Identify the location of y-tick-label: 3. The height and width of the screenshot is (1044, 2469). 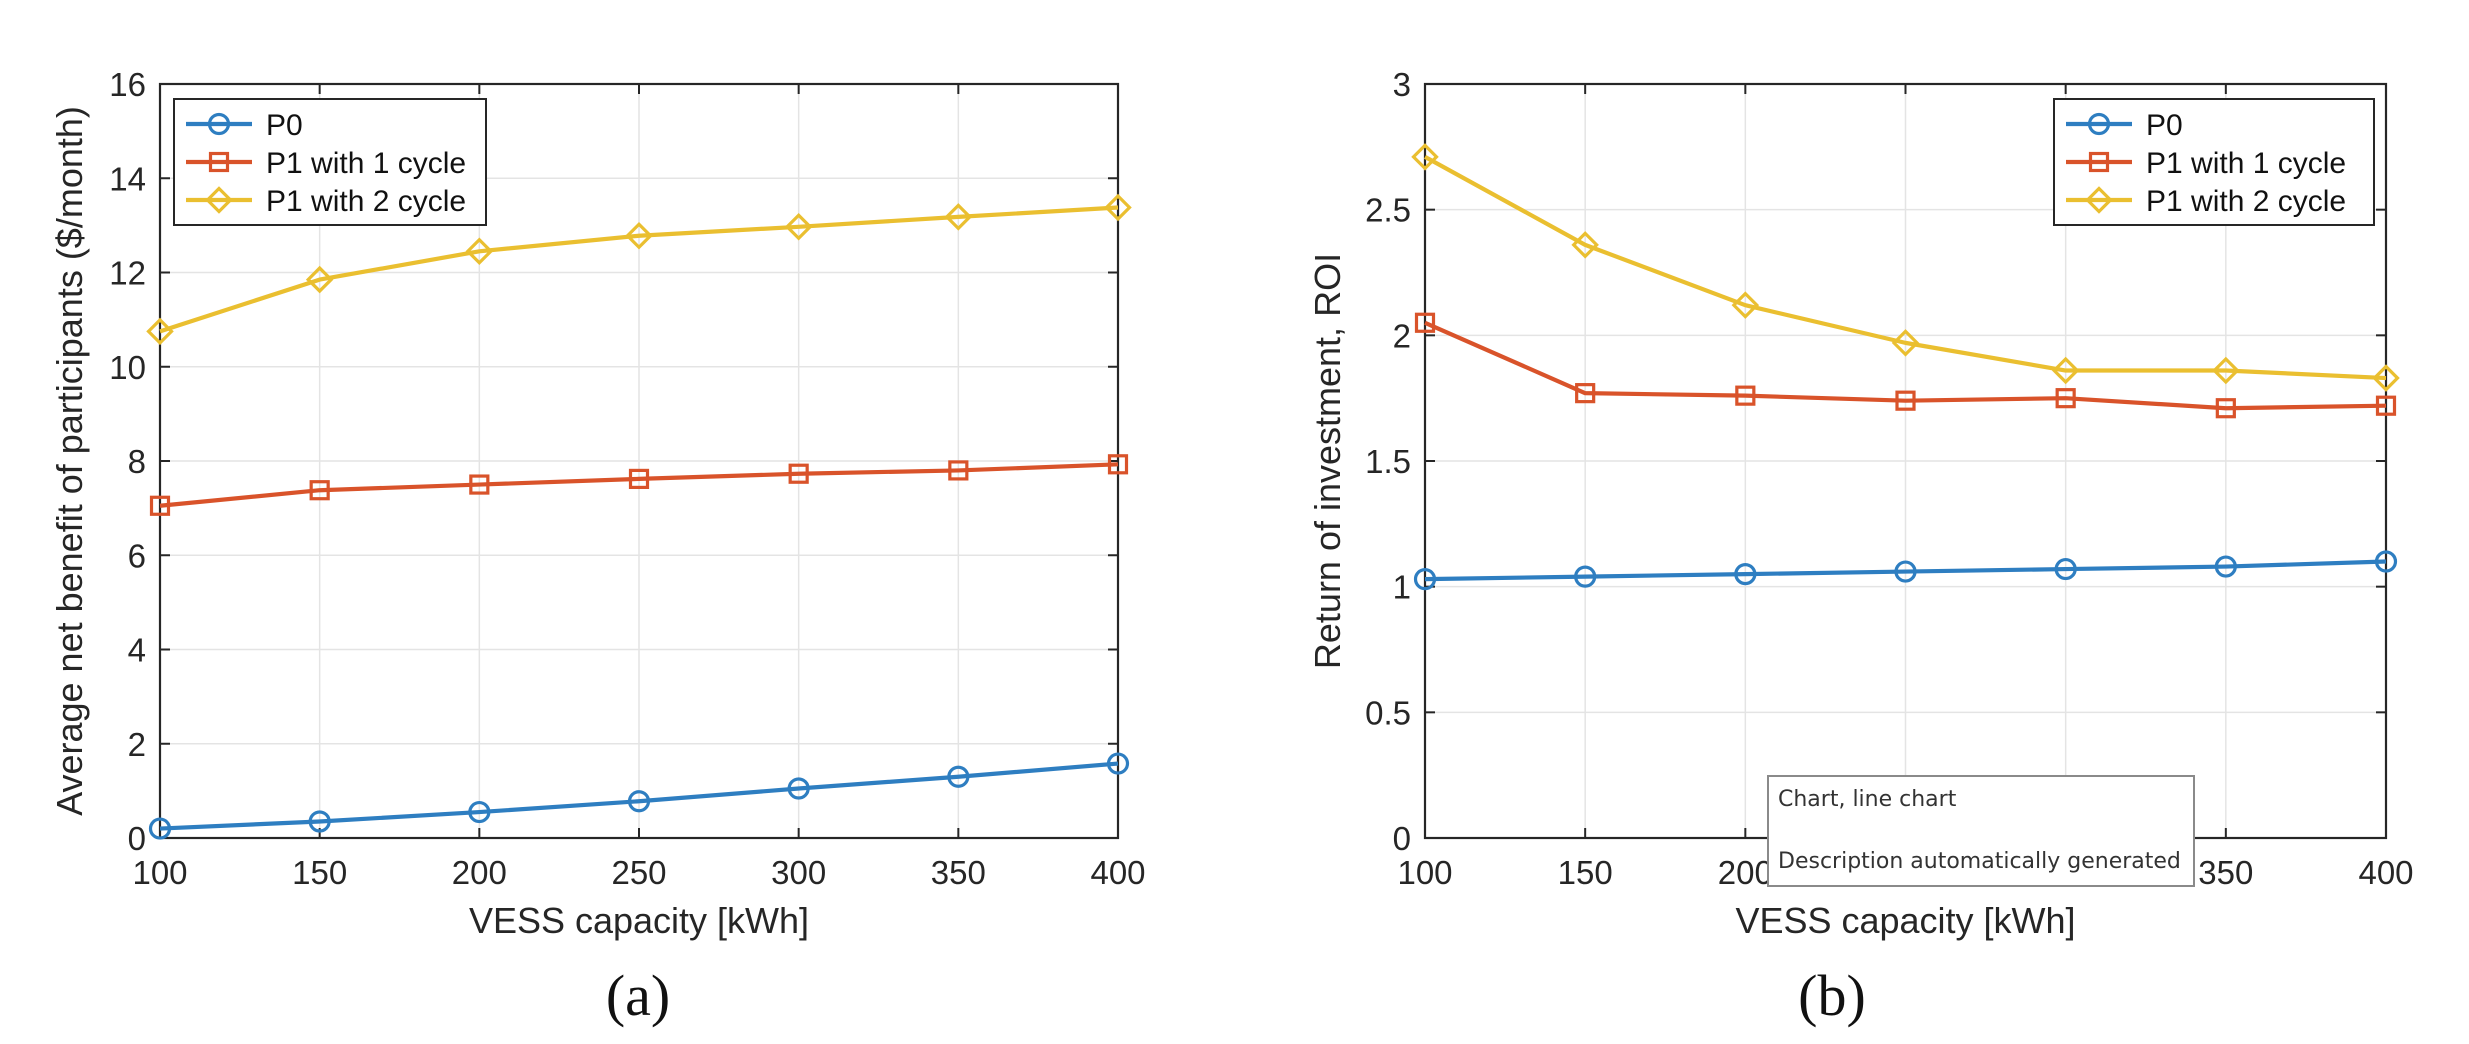
(1402, 84).